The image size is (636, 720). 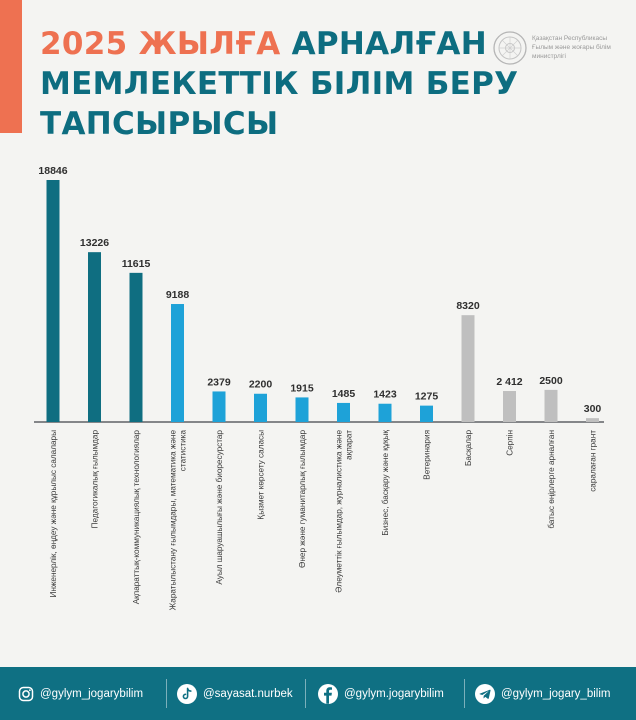 What do you see at coordinates (468, 306) in the screenshot?
I see `data-label: 8320` at bounding box center [468, 306].